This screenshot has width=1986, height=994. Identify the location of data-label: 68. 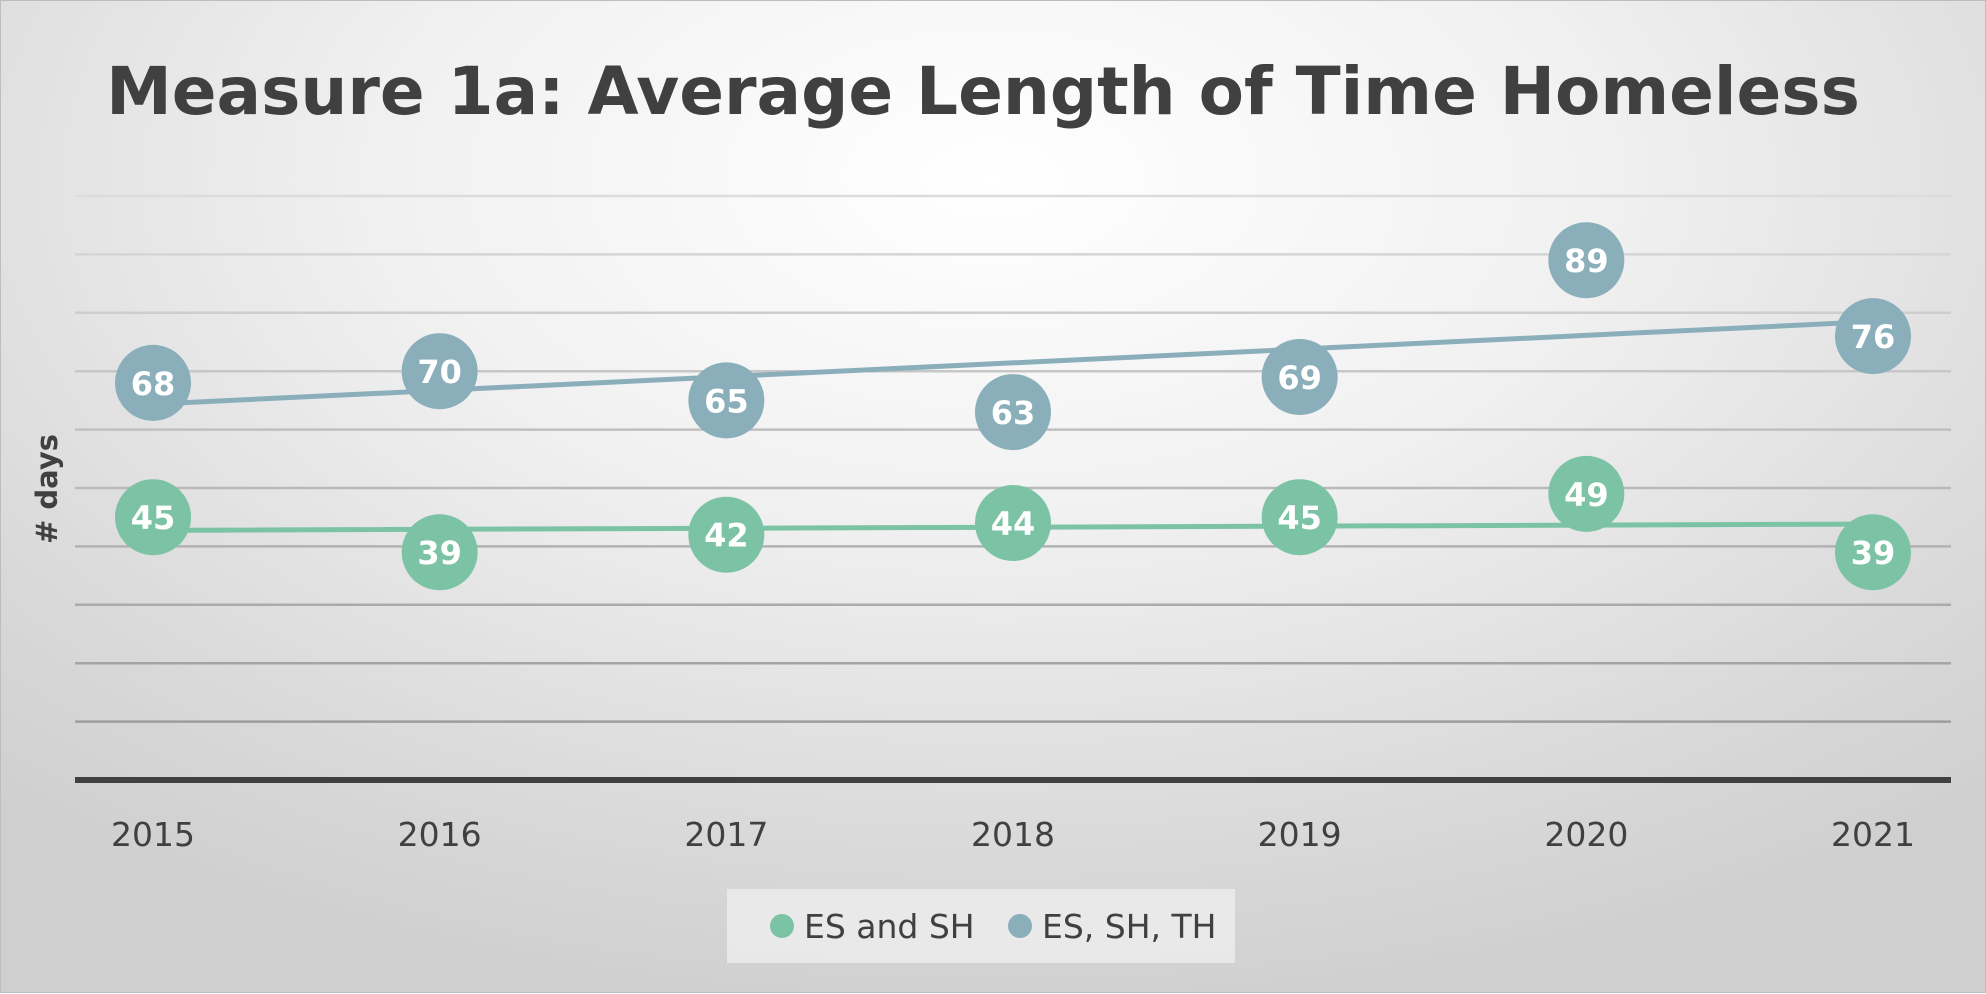
(153, 384).